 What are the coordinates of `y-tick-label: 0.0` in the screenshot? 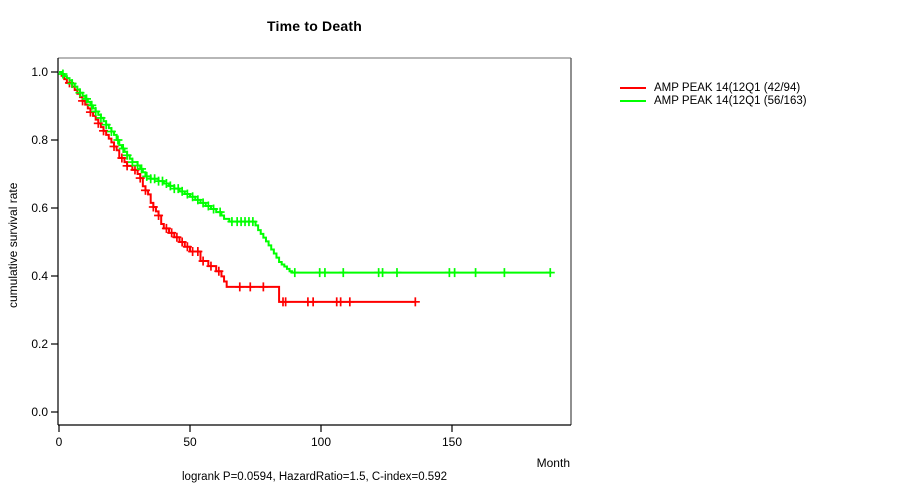 It's located at (39, 412).